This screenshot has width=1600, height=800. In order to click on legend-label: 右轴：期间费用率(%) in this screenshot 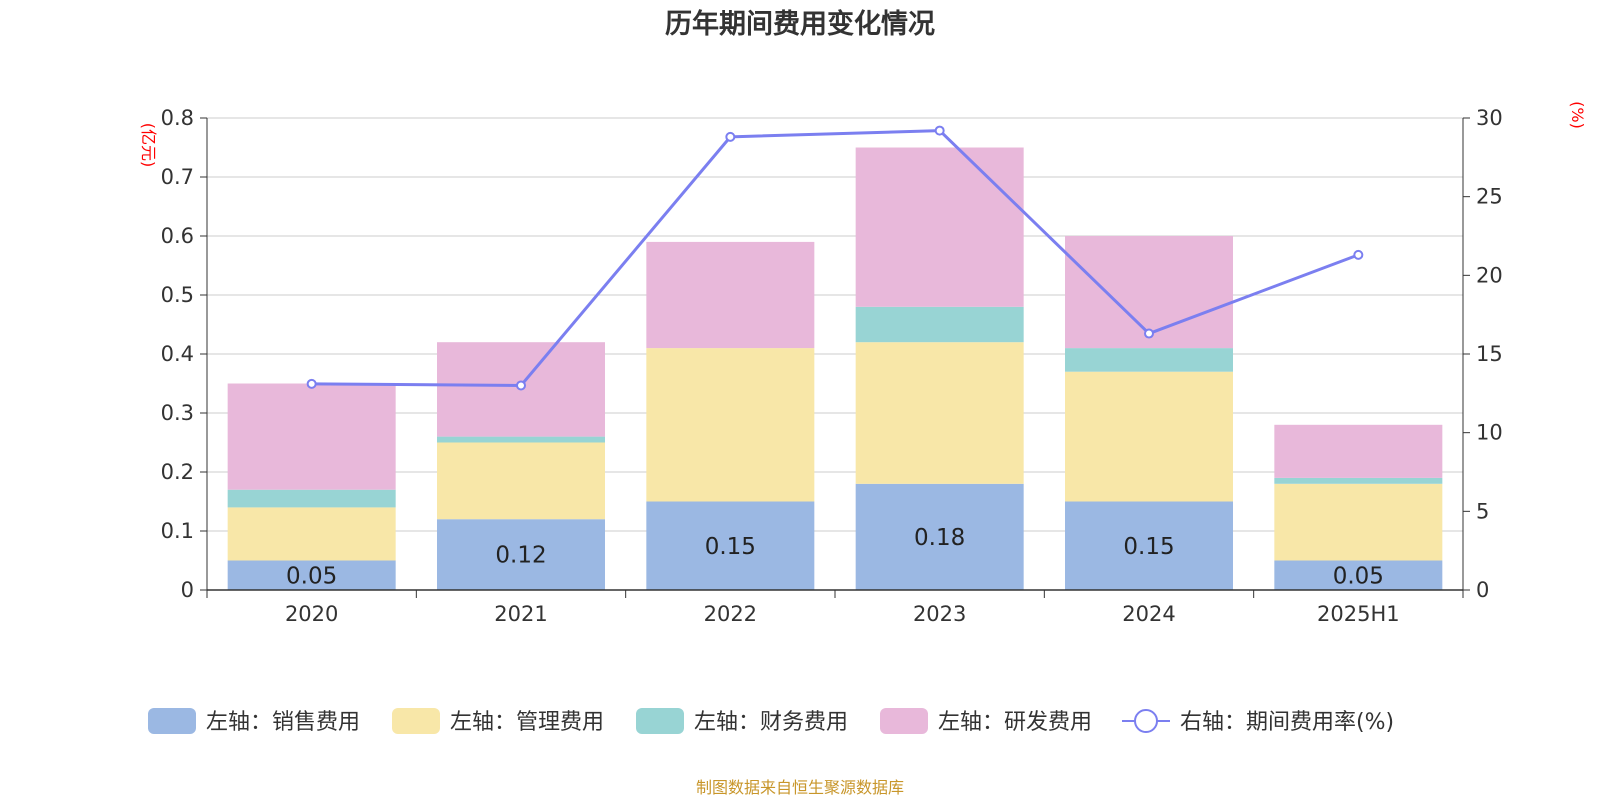, I will do `click(1287, 722)`.